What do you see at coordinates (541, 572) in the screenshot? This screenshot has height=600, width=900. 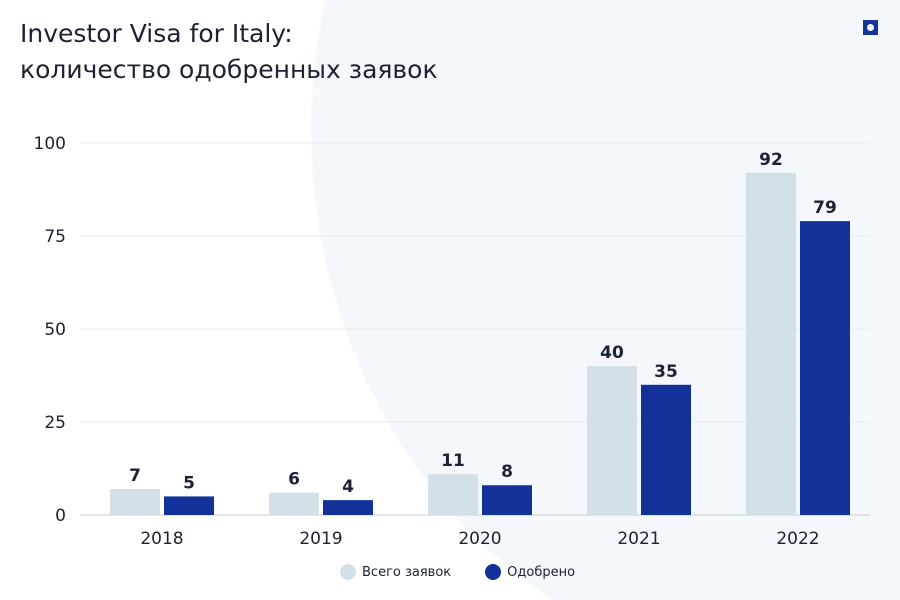 I see `legend-label-approved: Одобрено` at bounding box center [541, 572].